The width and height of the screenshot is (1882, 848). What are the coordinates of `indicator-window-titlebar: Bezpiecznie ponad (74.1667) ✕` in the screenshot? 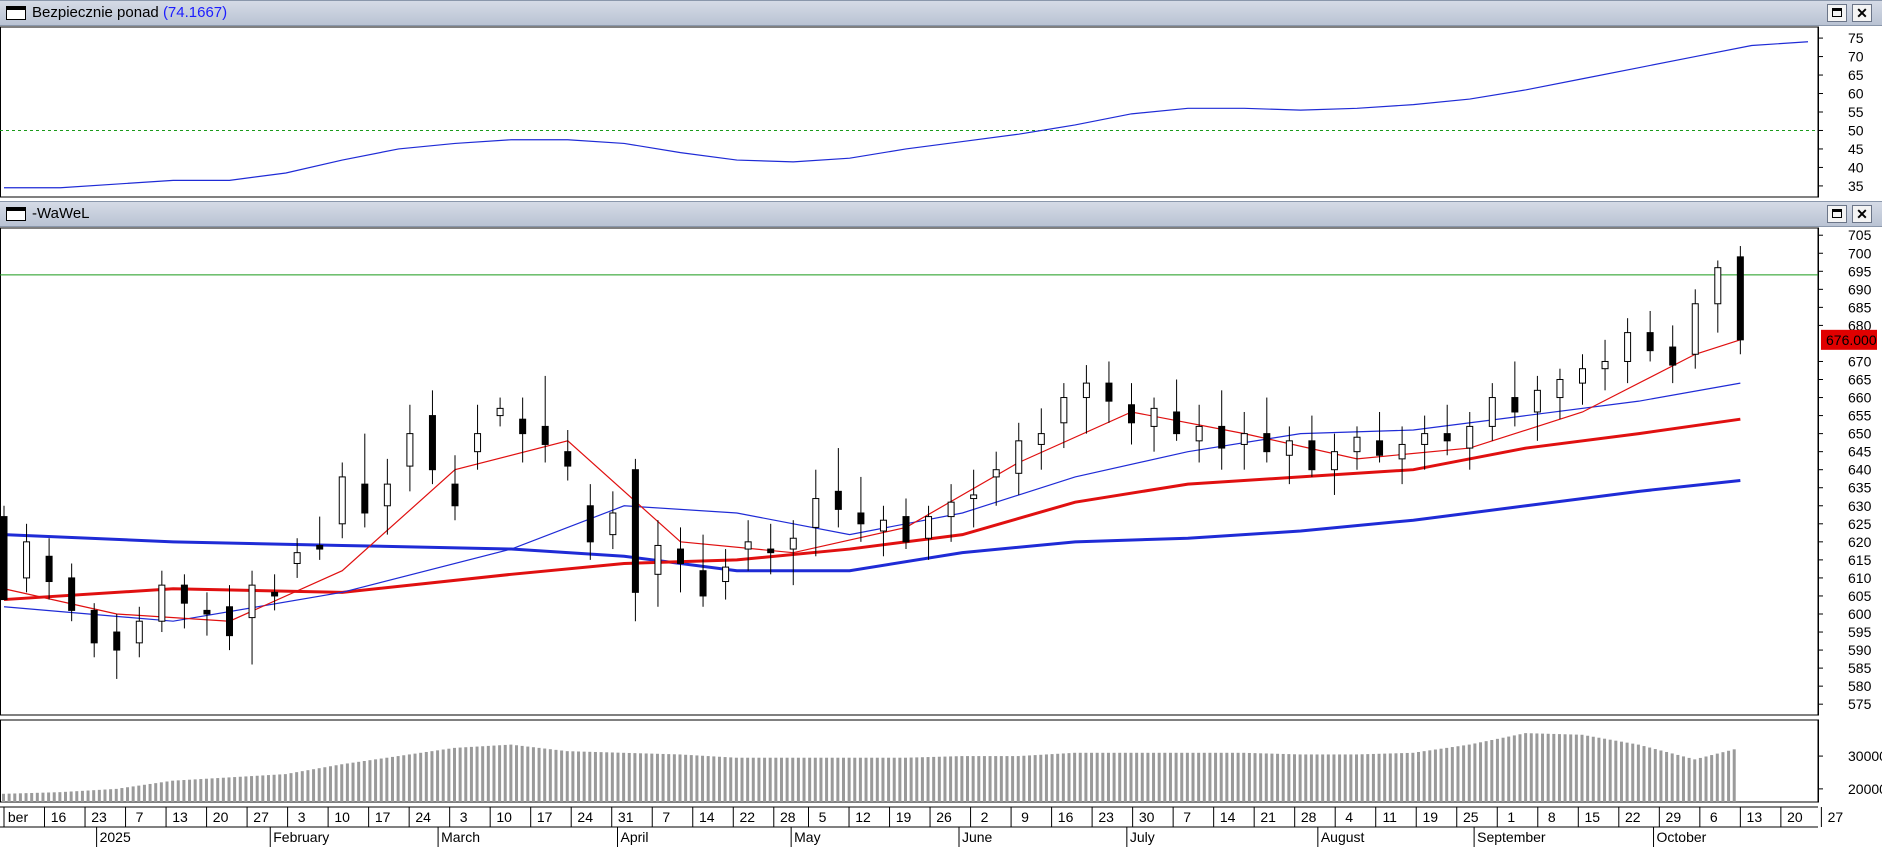 It's located at (941, 13).